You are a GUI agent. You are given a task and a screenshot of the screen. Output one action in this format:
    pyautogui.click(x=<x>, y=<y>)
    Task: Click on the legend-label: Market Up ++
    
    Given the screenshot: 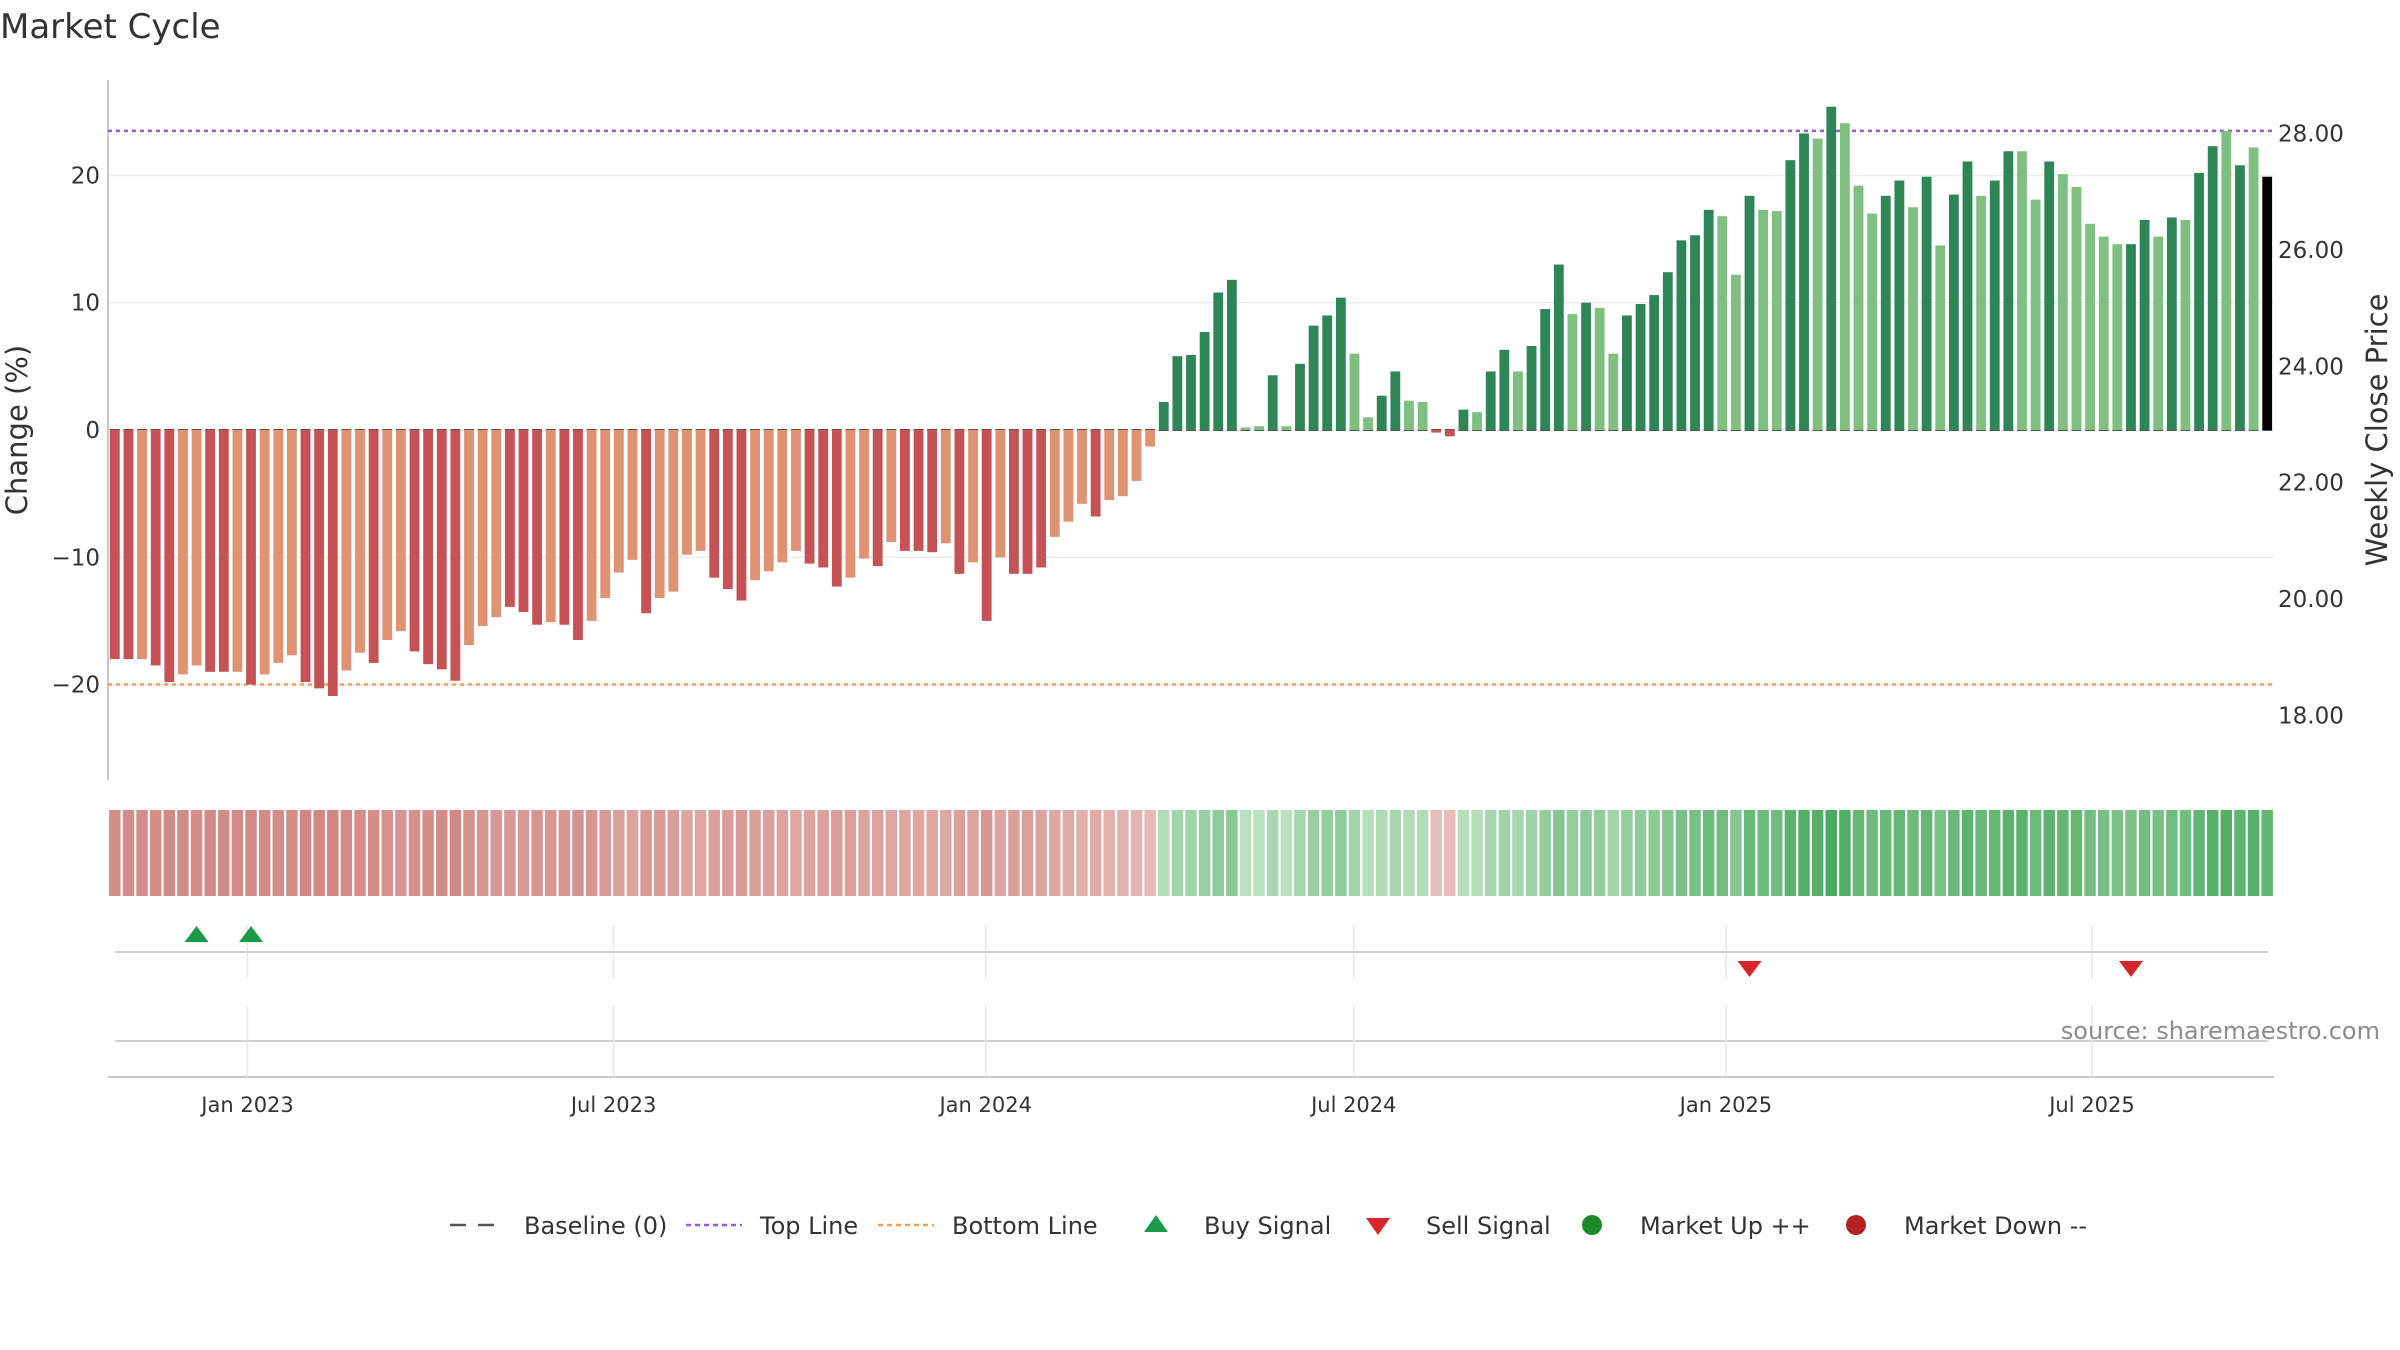 What is the action you would take?
    pyautogui.click(x=1725, y=1226)
    